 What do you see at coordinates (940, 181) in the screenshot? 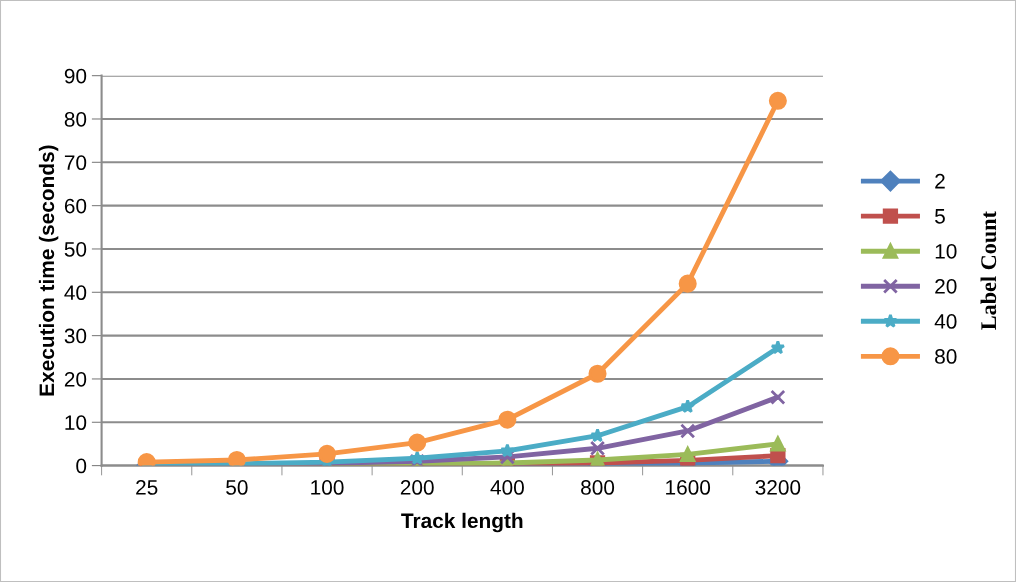
I see `legend-label: 2` at bounding box center [940, 181].